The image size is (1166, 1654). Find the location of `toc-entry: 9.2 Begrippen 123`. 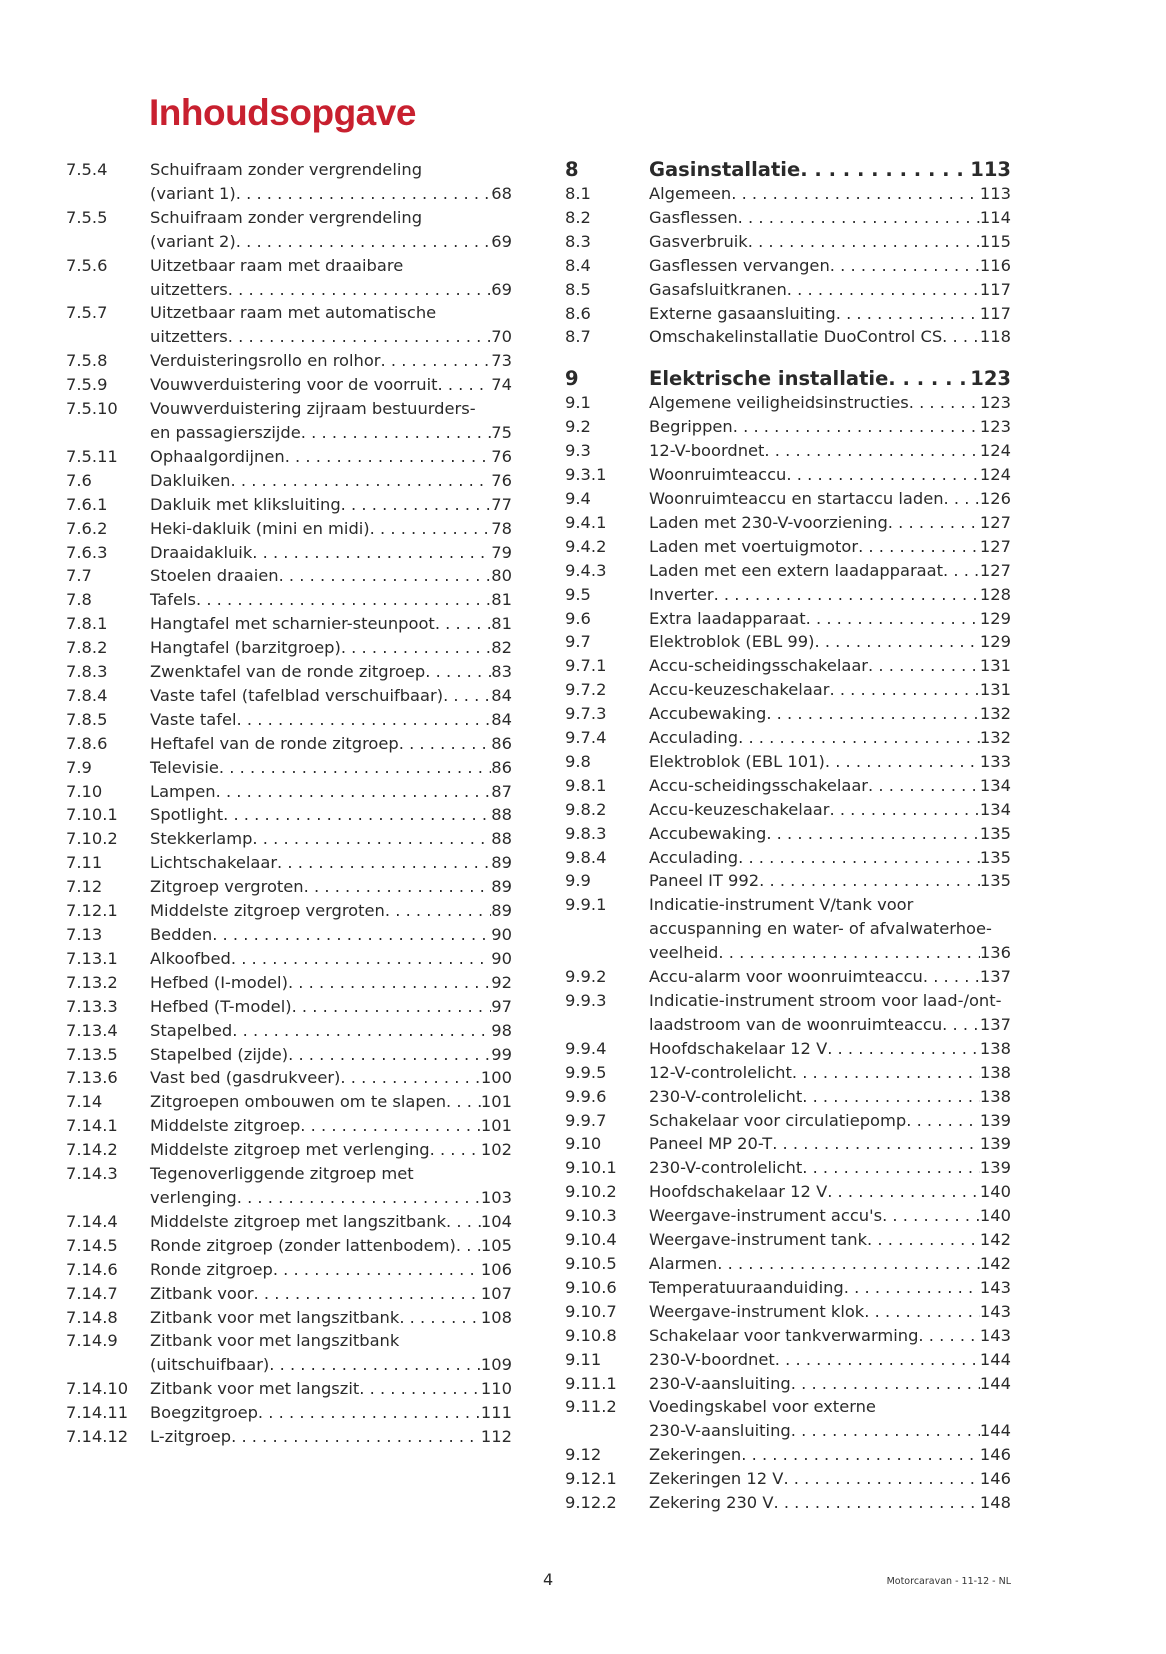

toc-entry: 9.2 Begrippen 123 is located at coordinates (788, 427).